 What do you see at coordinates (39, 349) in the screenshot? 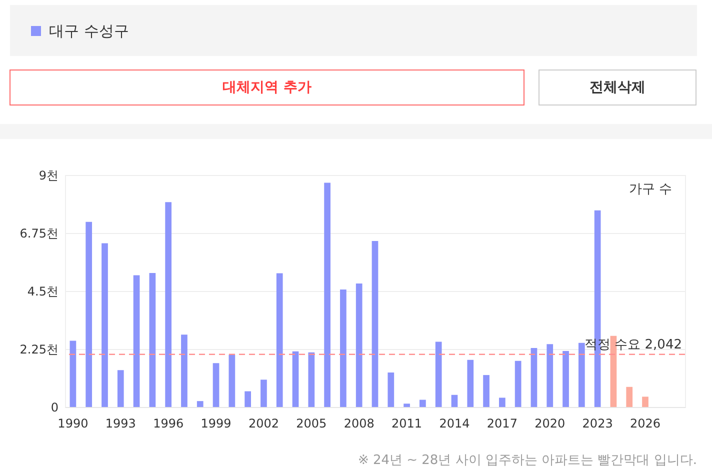
I see `y-tick-label: 2.25천` at bounding box center [39, 349].